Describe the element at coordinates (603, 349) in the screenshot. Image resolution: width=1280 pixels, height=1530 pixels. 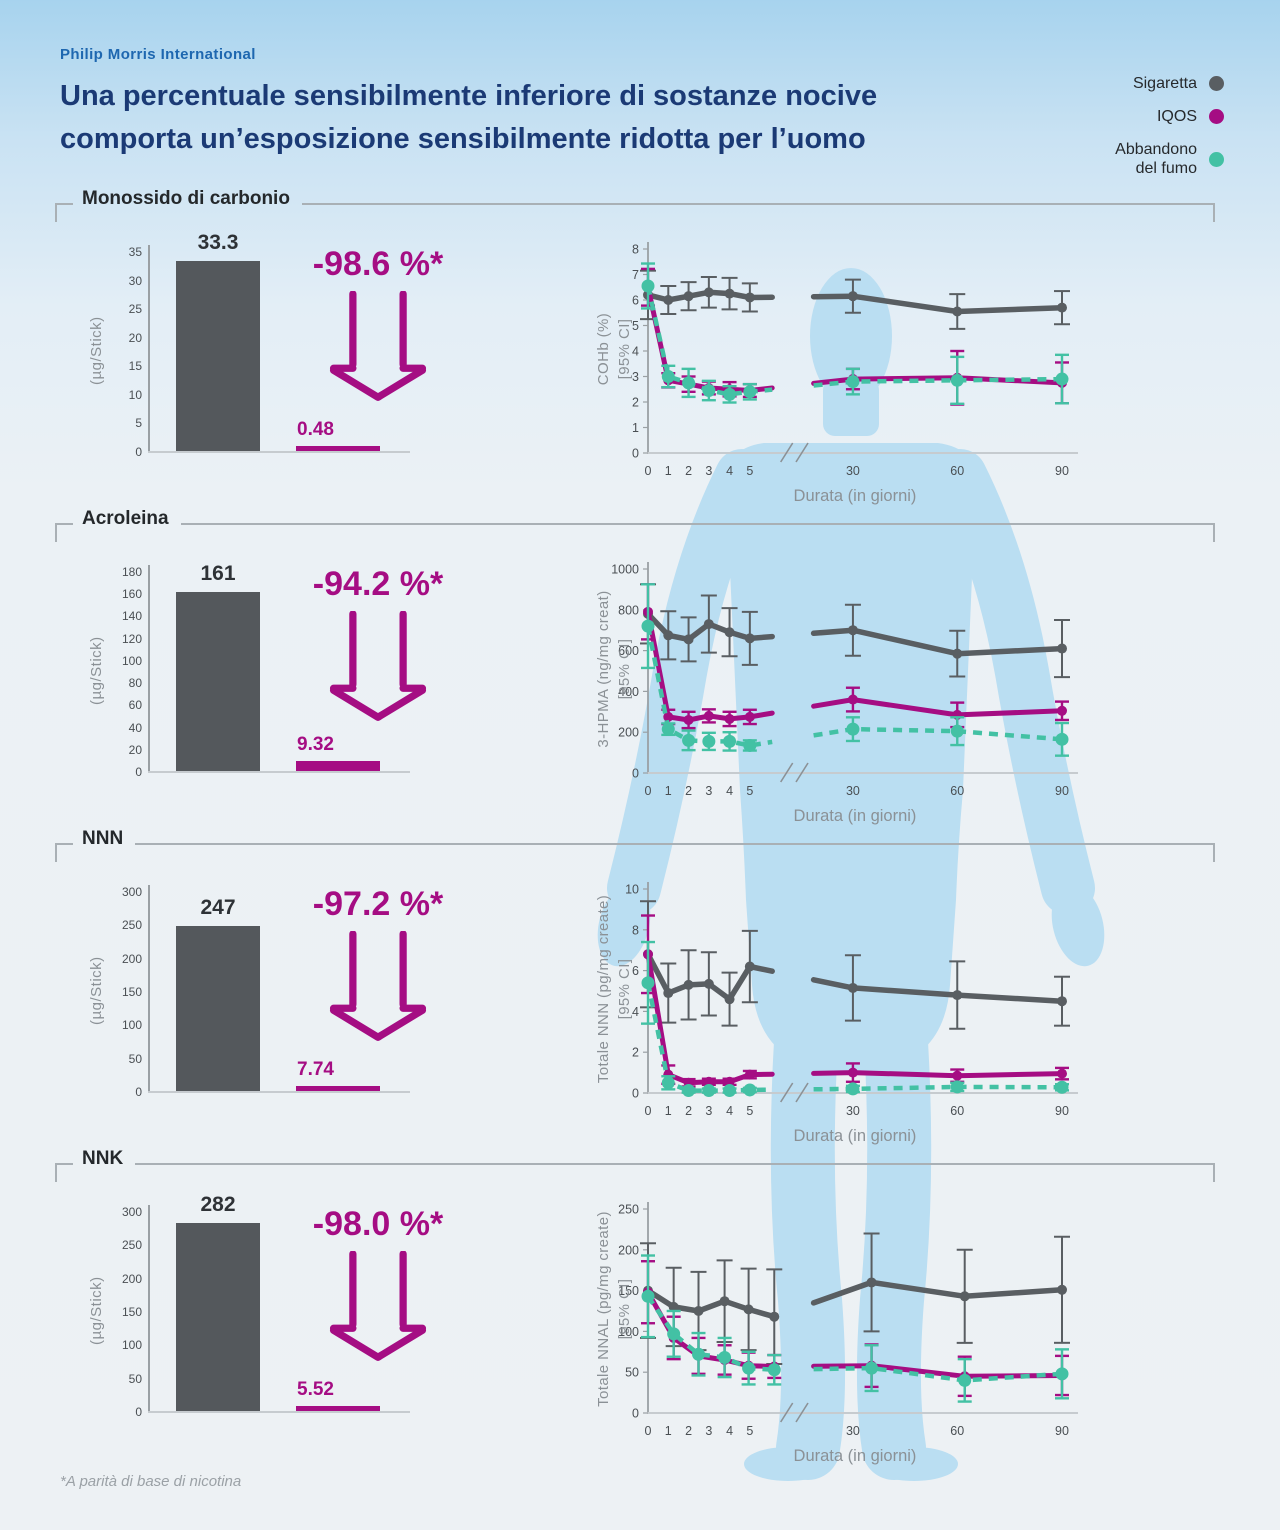
I see `line-y-axis-label-line1: COHb (%)` at that location.